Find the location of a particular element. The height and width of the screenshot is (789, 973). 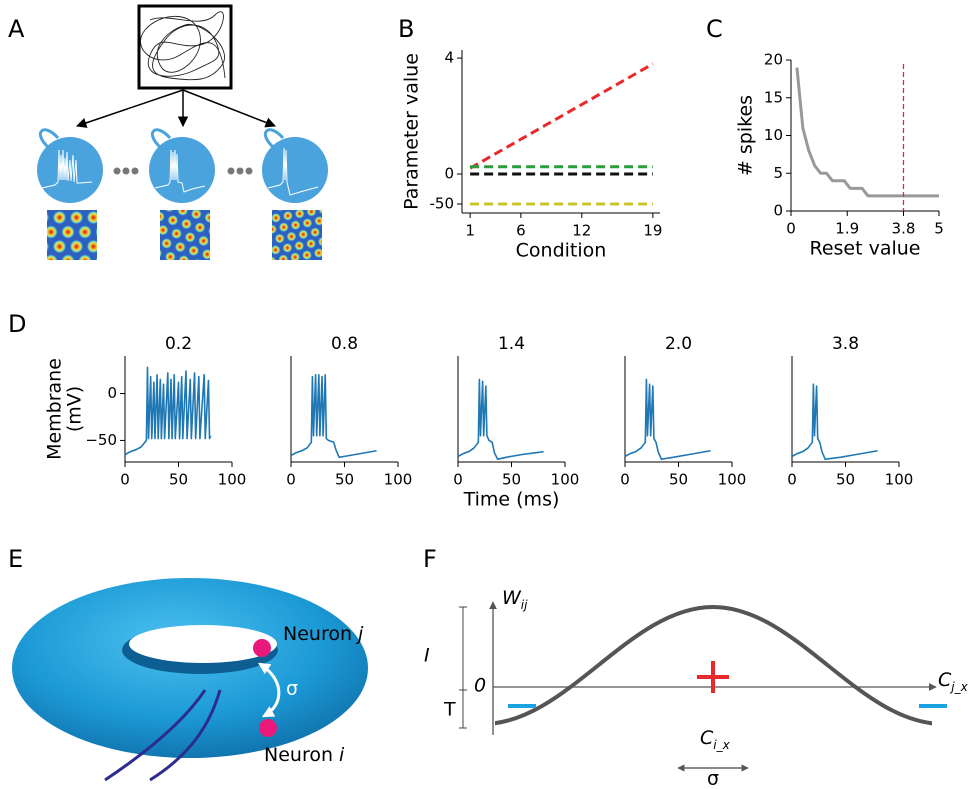

y-tick-label: -50 is located at coordinates (442, 203).